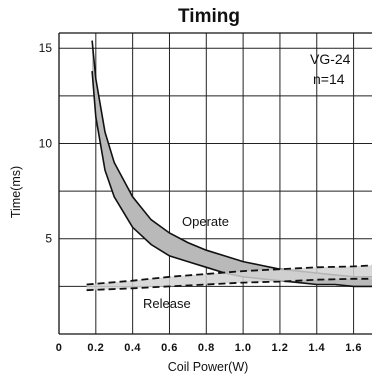 Image resolution: width=372 pixels, height=377 pixels. I want to click on x-tick-label-7: 1.4, so click(316, 348).